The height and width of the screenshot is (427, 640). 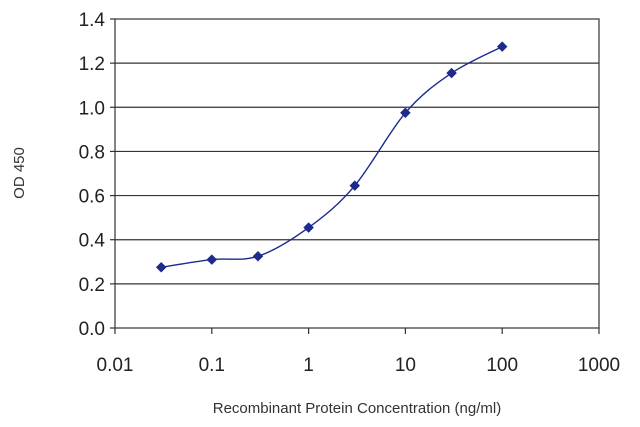 What do you see at coordinates (92, 329) in the screenshot?
I see `y-tick-label: 0.0` at bounding box center [92, 329].